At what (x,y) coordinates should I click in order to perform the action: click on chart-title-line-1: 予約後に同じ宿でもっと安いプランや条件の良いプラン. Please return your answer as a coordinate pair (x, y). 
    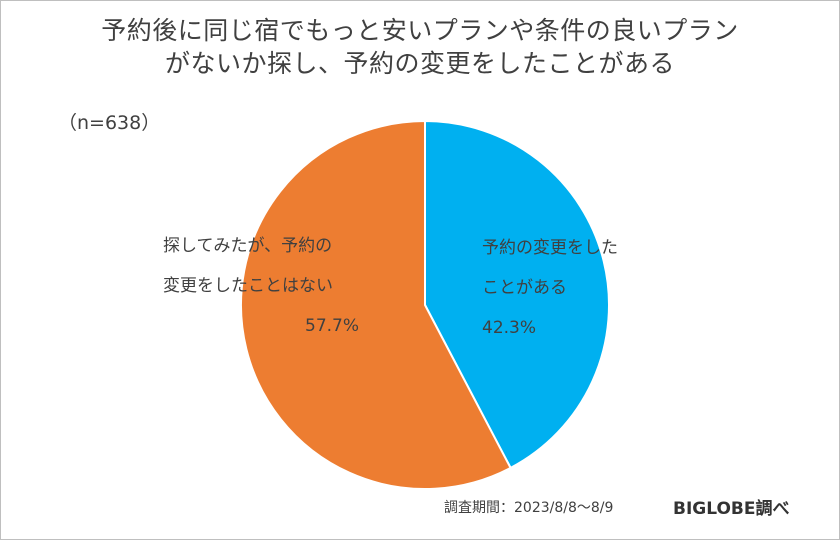
    Looking at the image, I should click on (420, 30).